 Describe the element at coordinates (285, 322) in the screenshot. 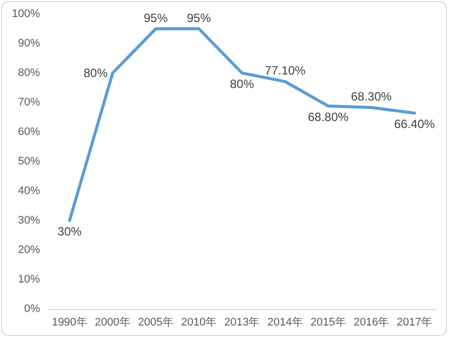

I see `x-tick-label: 2014年` at that location.